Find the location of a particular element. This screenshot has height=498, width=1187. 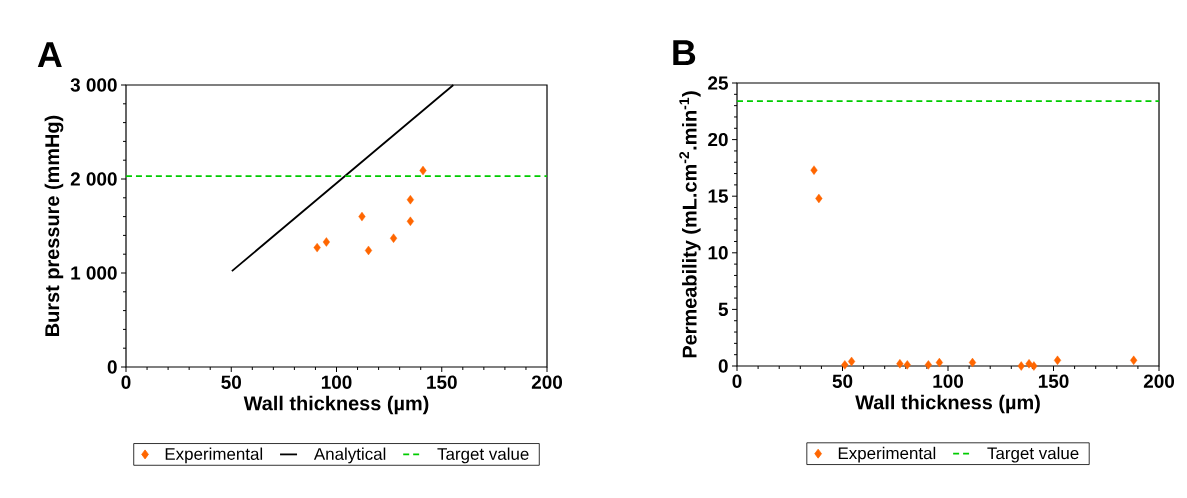

y-tick-label: 5 is located at coordinates (723, 309).